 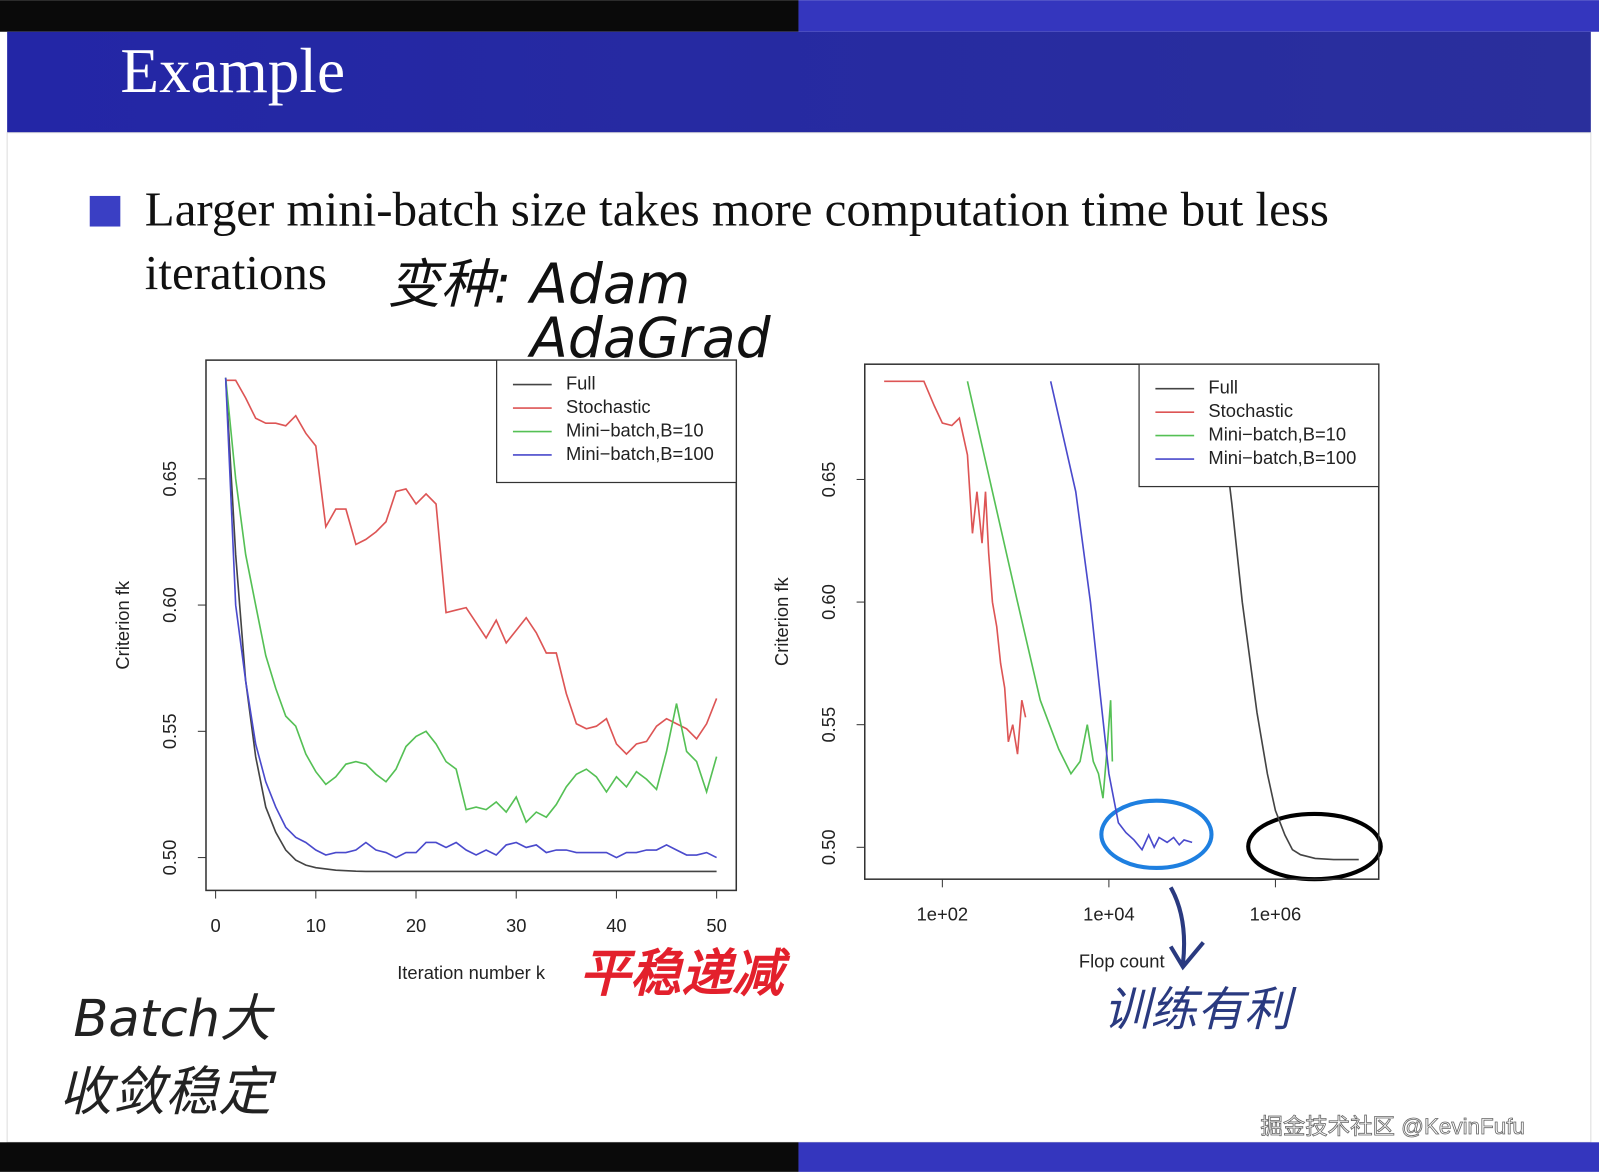 What do you see at coordinates (471, 972) in the screenshot?
I see `x-axis-label: Iteration number k` at bounding box center [471, 972].